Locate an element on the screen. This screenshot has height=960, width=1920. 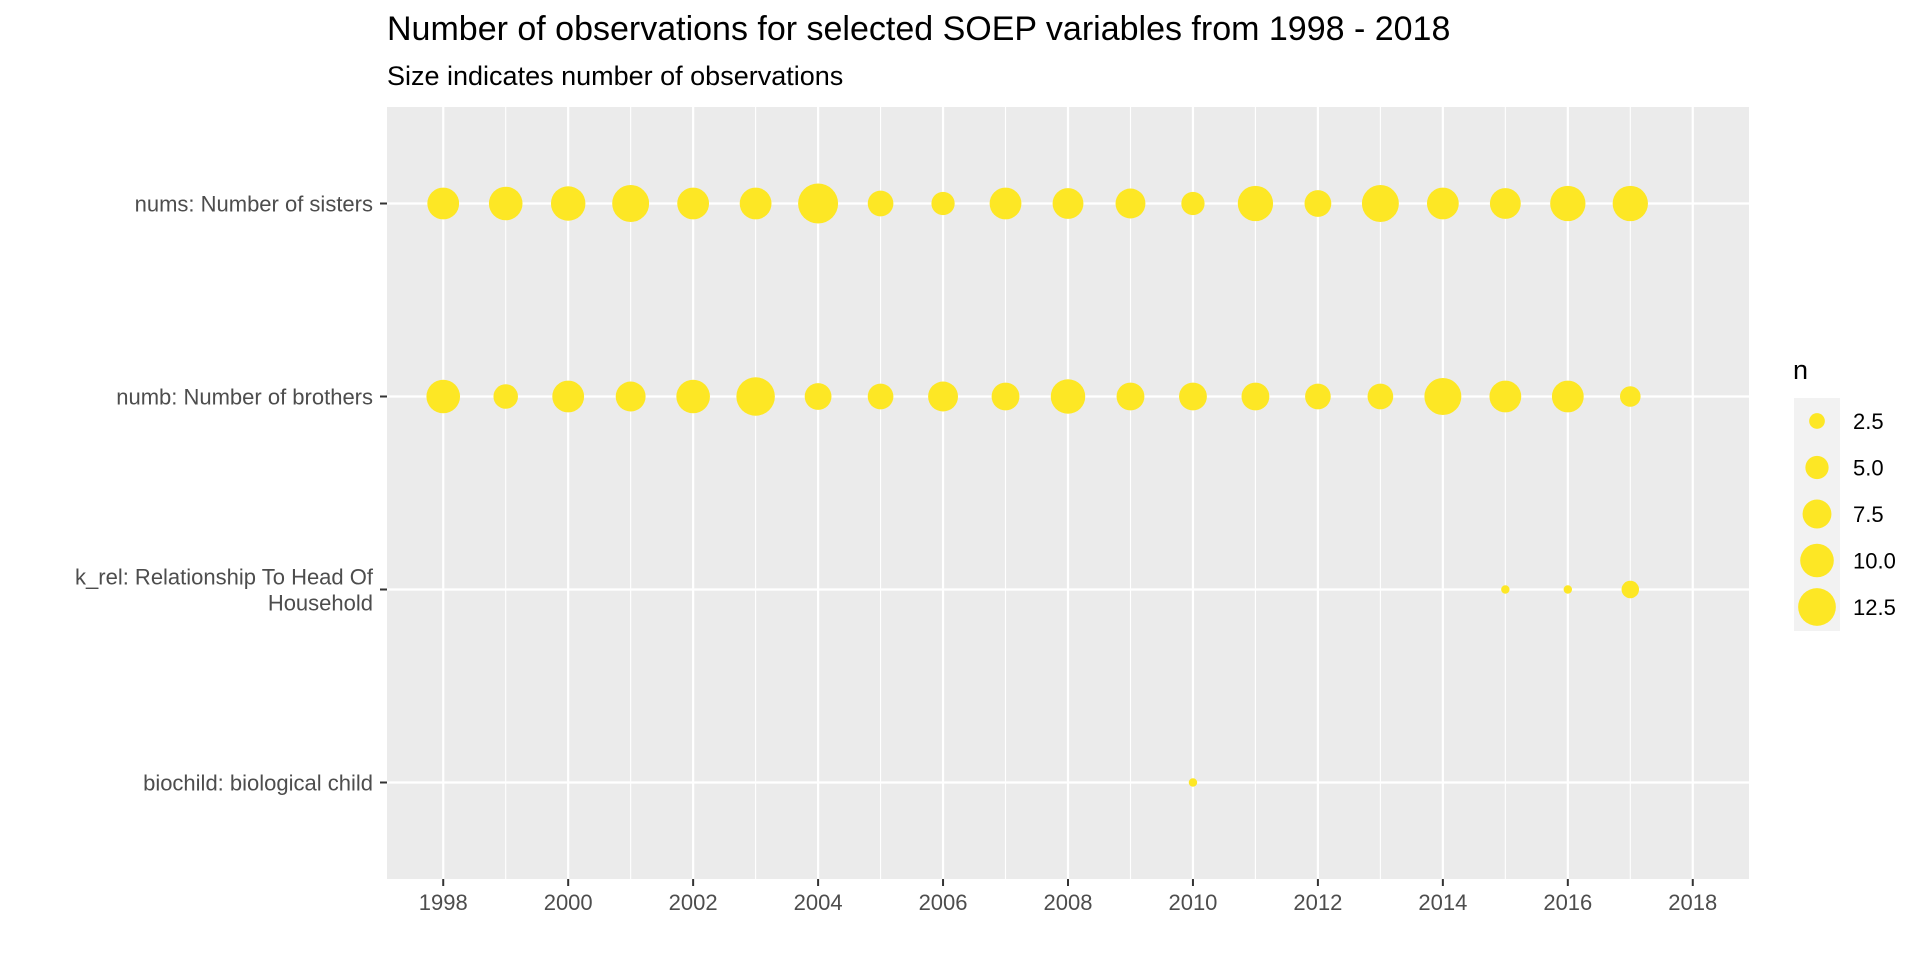
legend: n 2.5 5.0 7.5 10.0 12.5 is located at coordinates (1844, 493).